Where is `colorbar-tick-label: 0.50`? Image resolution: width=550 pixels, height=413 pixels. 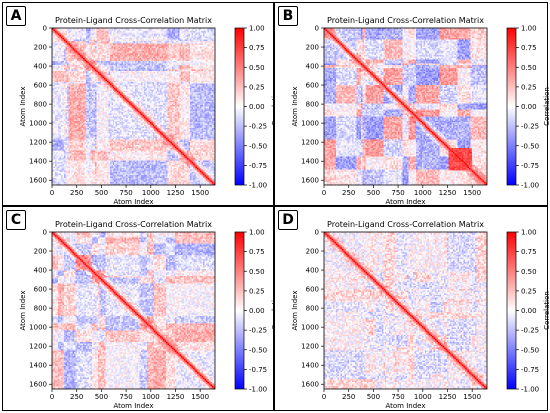
colorbar-tick-label: 0.50 is located at coordinates (529, 68).